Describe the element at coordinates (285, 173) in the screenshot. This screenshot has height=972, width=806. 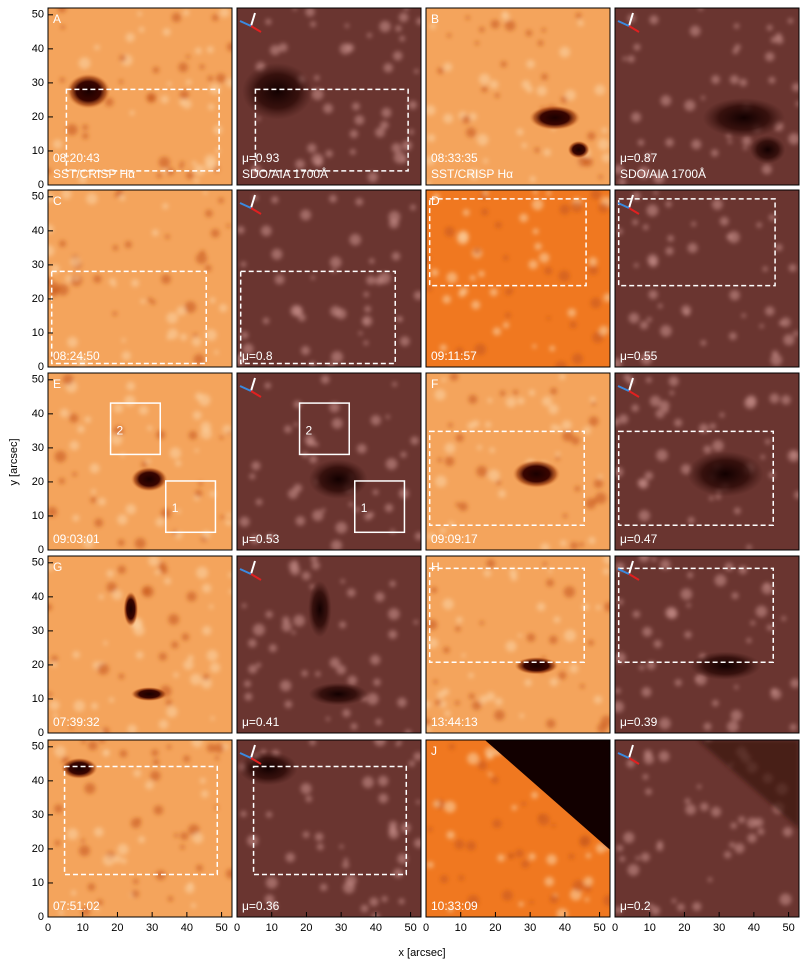
I see `instrument: SDO/AIA 1700Å` at that location.